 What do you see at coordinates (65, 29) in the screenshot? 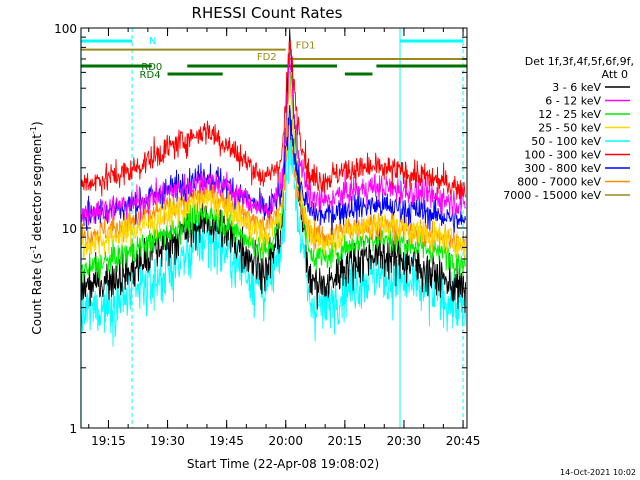
I see `y-tick-label: 100` at bounding box center [65, 29].